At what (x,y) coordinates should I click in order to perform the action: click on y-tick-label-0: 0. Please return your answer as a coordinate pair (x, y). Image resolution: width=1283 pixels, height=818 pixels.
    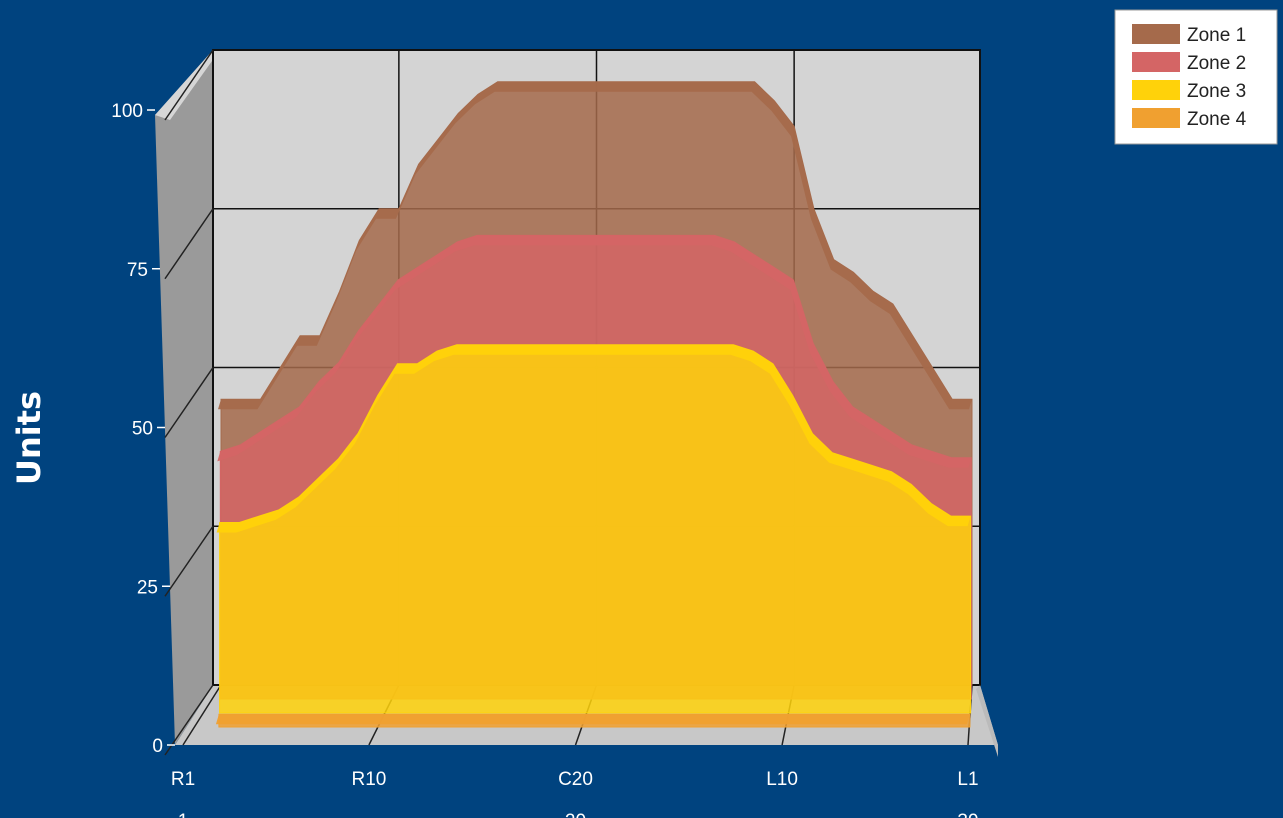
    Looking at the image, I should click on (157, 746).